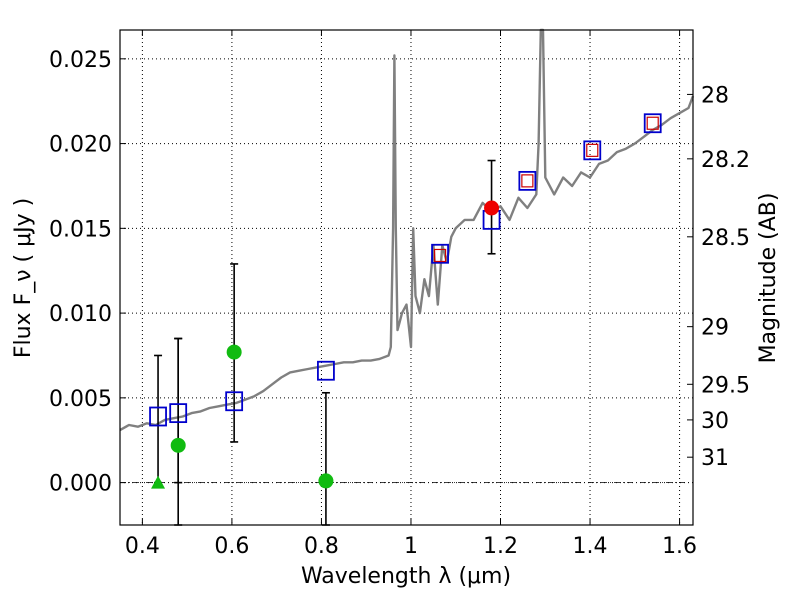 Image resolution: width=800 pixels, height=600 pixels. I want to click on x-tick-label: 1, so click(411, 546).